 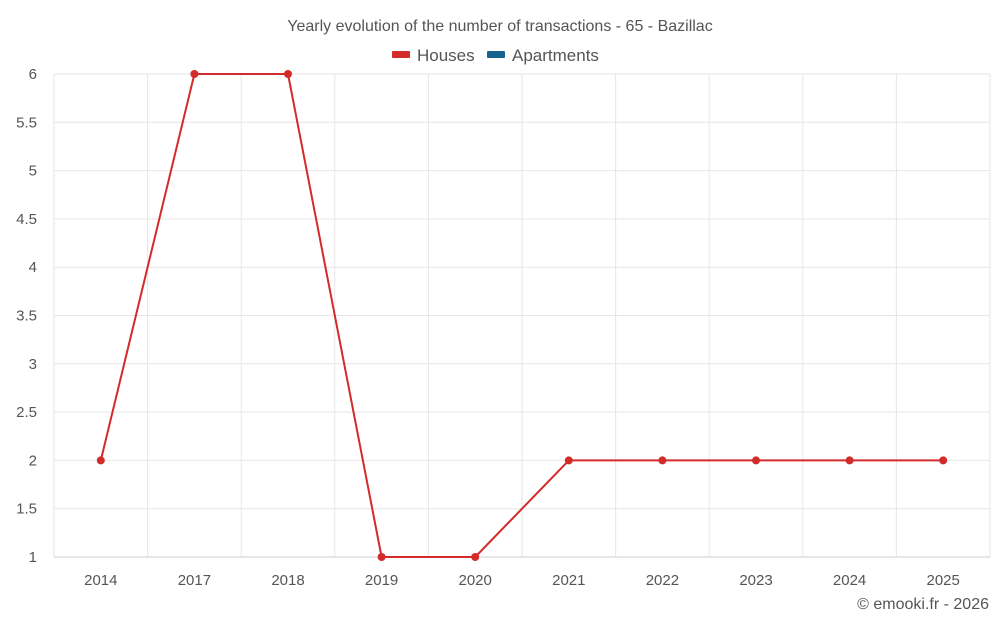 I want to click on x-tick-label: 2014, so click(x=100, y=580).